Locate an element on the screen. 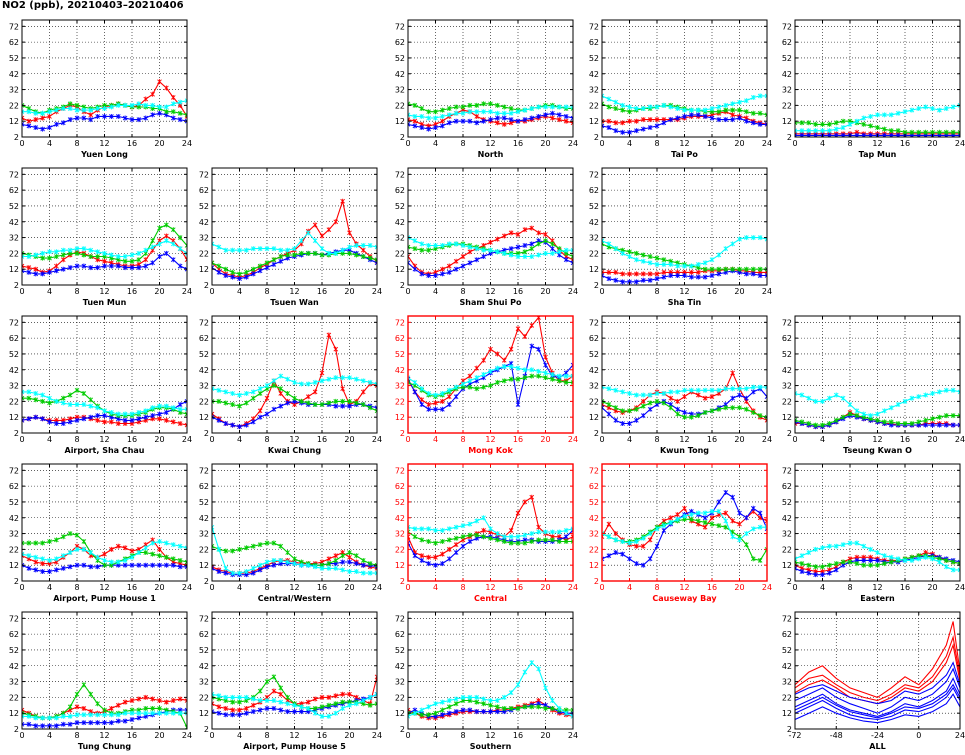 The image size is (965, 755). x-tick-label: 12 is located at coordinates (684, 439).